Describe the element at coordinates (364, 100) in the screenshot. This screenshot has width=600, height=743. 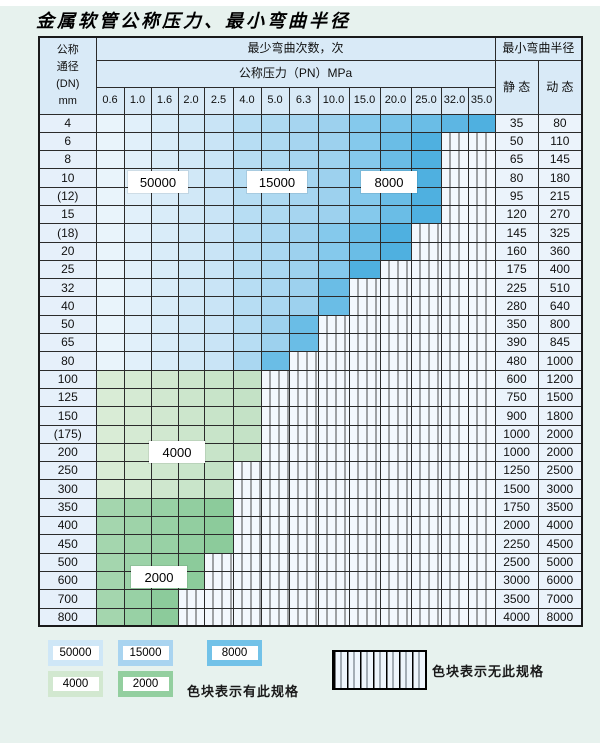
I see `pressure-col-header: 15.0` at that location.